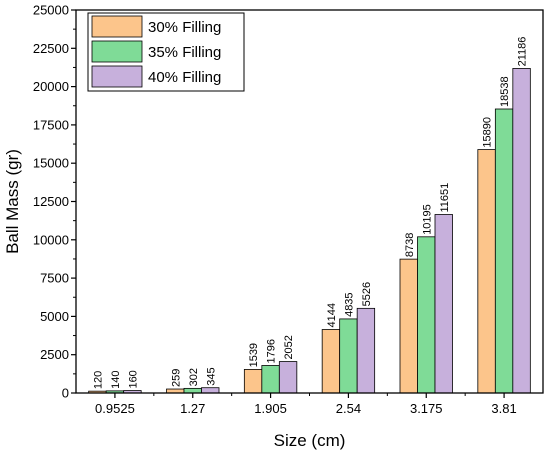 This screenshot has height=457, width=550. I want to click on y-tick-label-3: 7500, so click(54, 278).